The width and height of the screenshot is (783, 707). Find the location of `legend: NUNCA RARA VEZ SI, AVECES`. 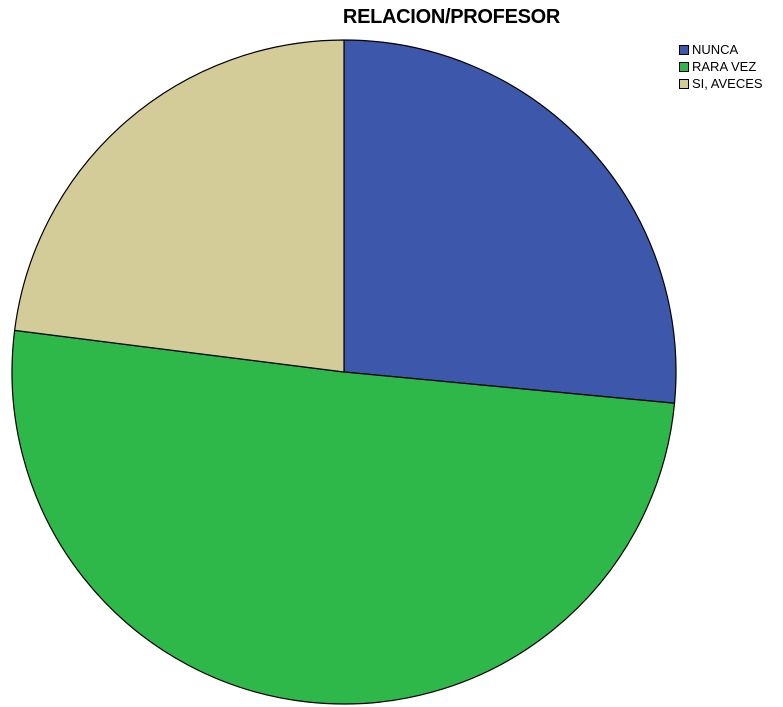

legend: NUNCA RARA VEZ SI, AVECES is located at coordinates (721, 66).